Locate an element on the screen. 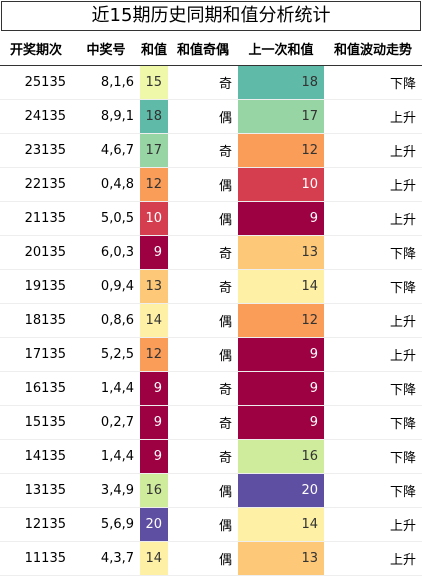  table-cell: 0,4,8 is located at coordinates (117, 184).